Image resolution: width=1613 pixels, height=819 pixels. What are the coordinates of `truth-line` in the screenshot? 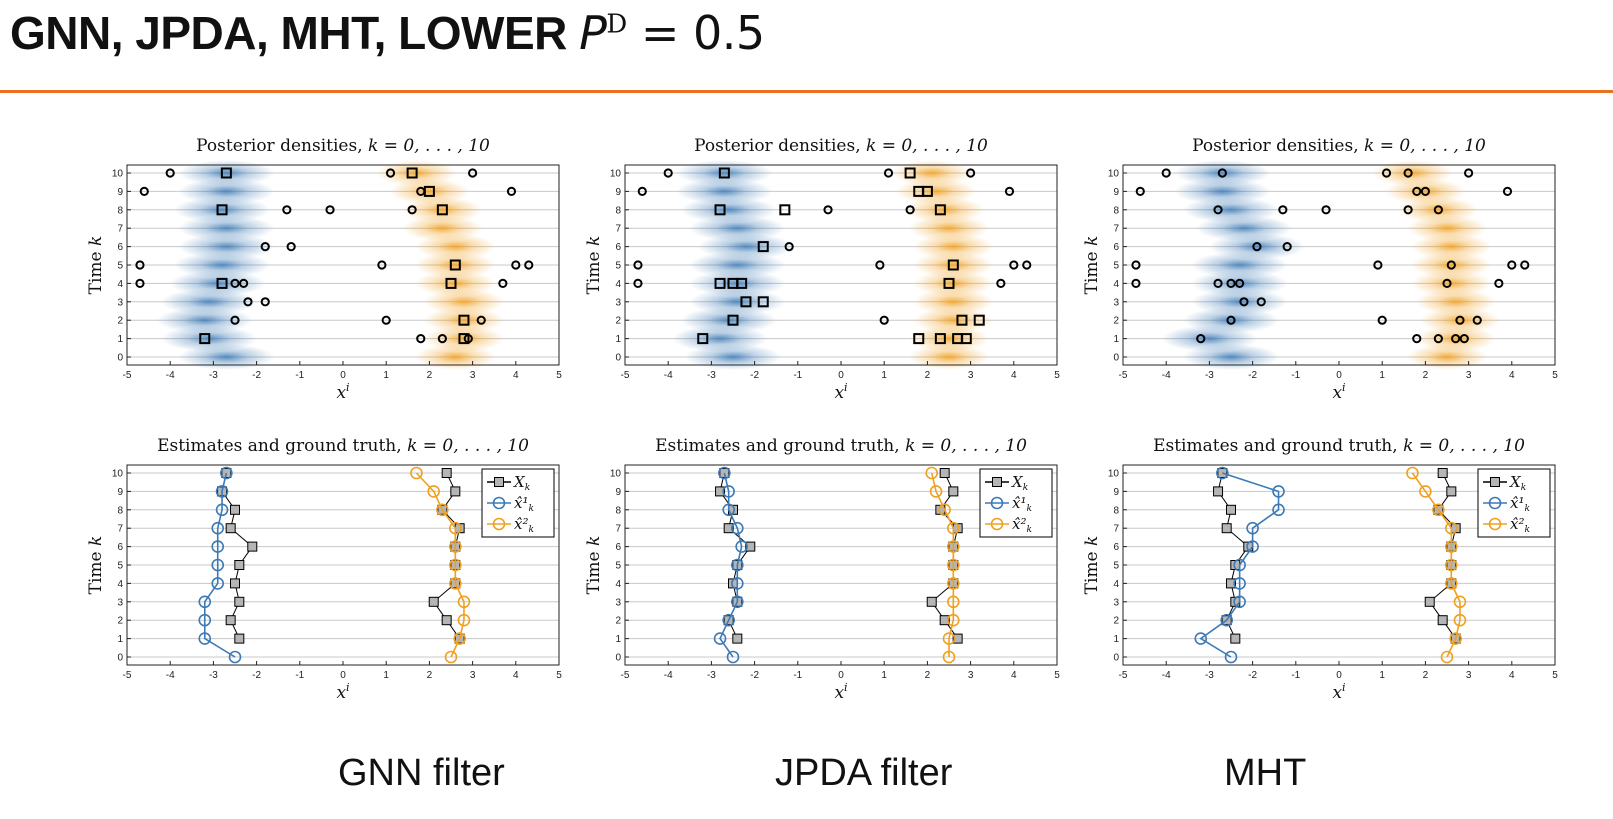 It's located at (1233, 555).